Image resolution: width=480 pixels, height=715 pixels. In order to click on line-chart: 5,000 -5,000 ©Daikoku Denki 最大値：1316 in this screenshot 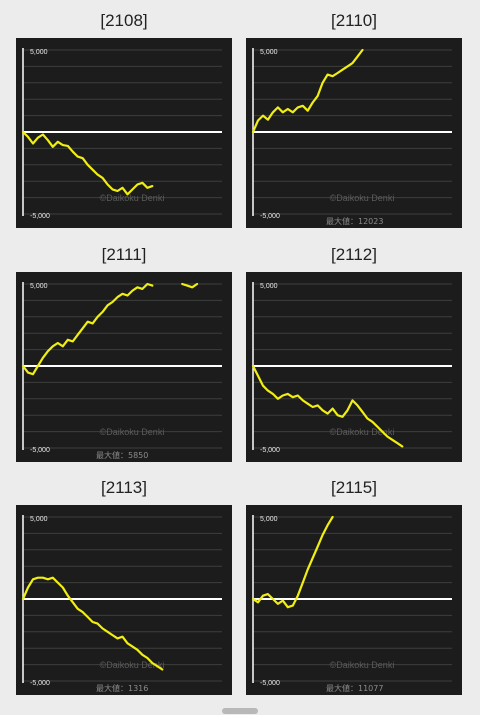, I will do `click(124, 600)`.